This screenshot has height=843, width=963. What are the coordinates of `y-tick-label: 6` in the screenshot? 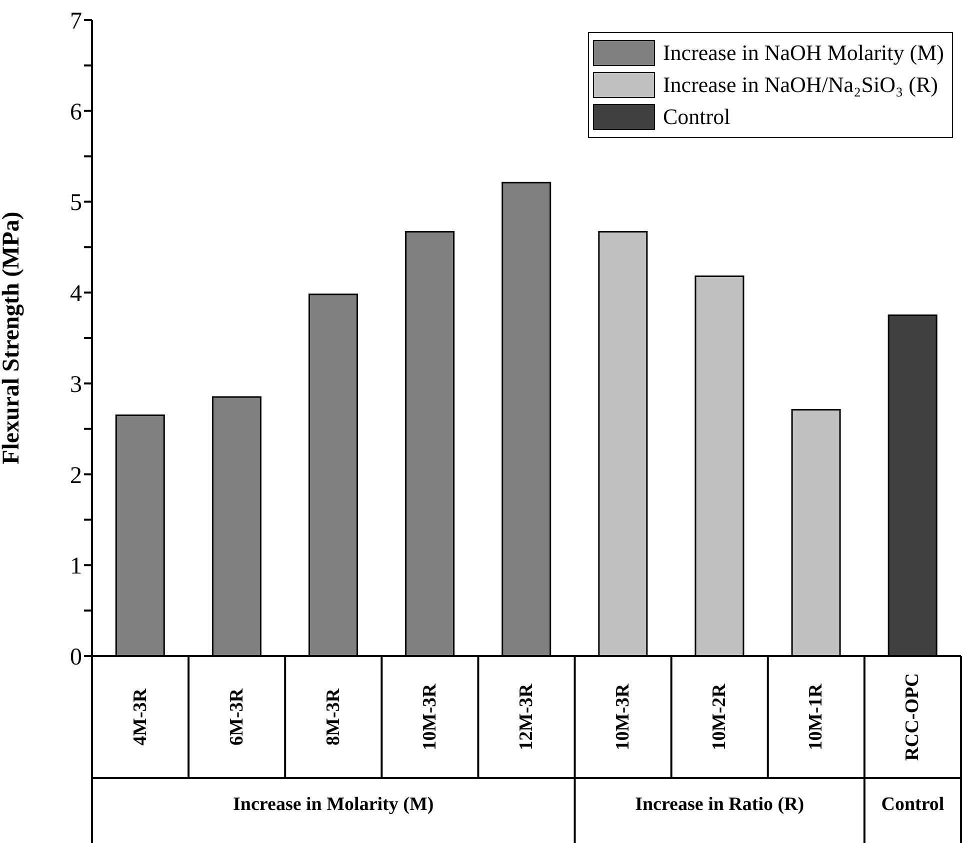 It's located at (76, 112).